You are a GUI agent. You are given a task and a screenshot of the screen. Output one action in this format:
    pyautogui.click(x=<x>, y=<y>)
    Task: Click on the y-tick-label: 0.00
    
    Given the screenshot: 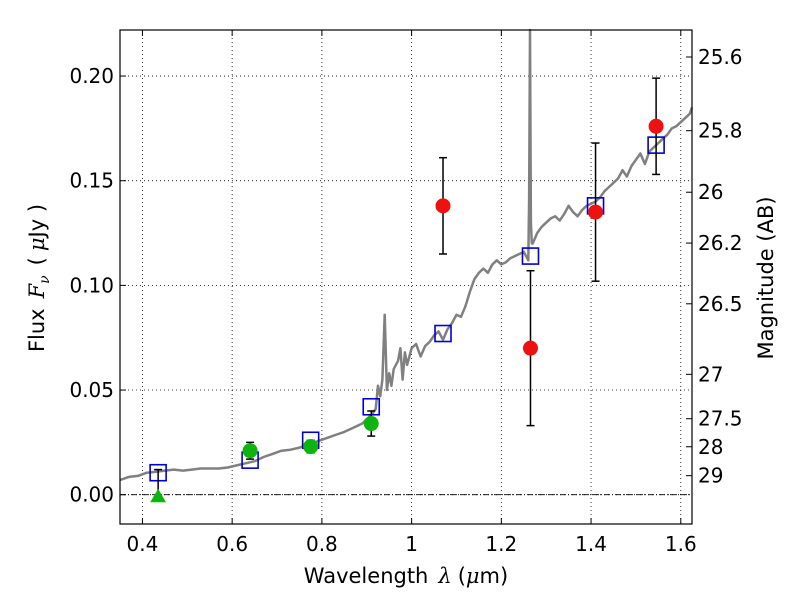 What is the action you would take?
    pyautogui.click(x=91, y=495)
    